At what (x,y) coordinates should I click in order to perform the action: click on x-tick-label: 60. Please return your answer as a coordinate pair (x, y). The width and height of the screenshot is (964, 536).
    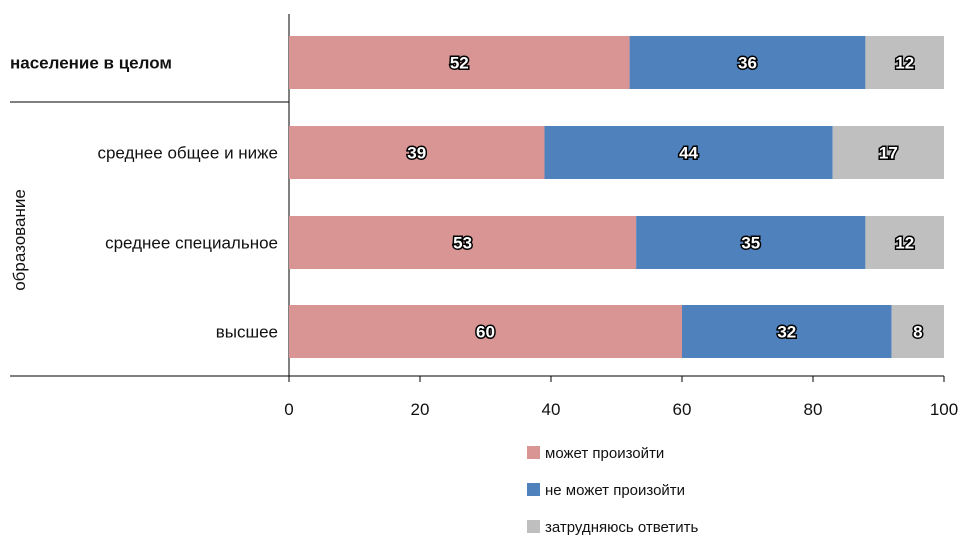
    Looking at the image, I should click on (682, 409).